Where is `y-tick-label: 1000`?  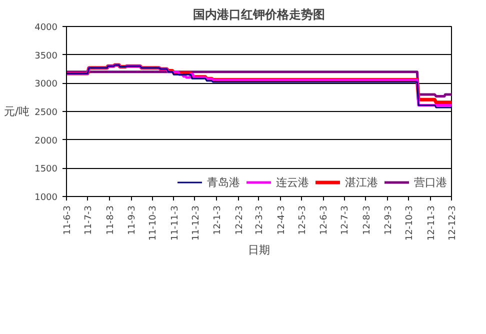 y-tick-label: 1000 is located at coordinates (46, 198).